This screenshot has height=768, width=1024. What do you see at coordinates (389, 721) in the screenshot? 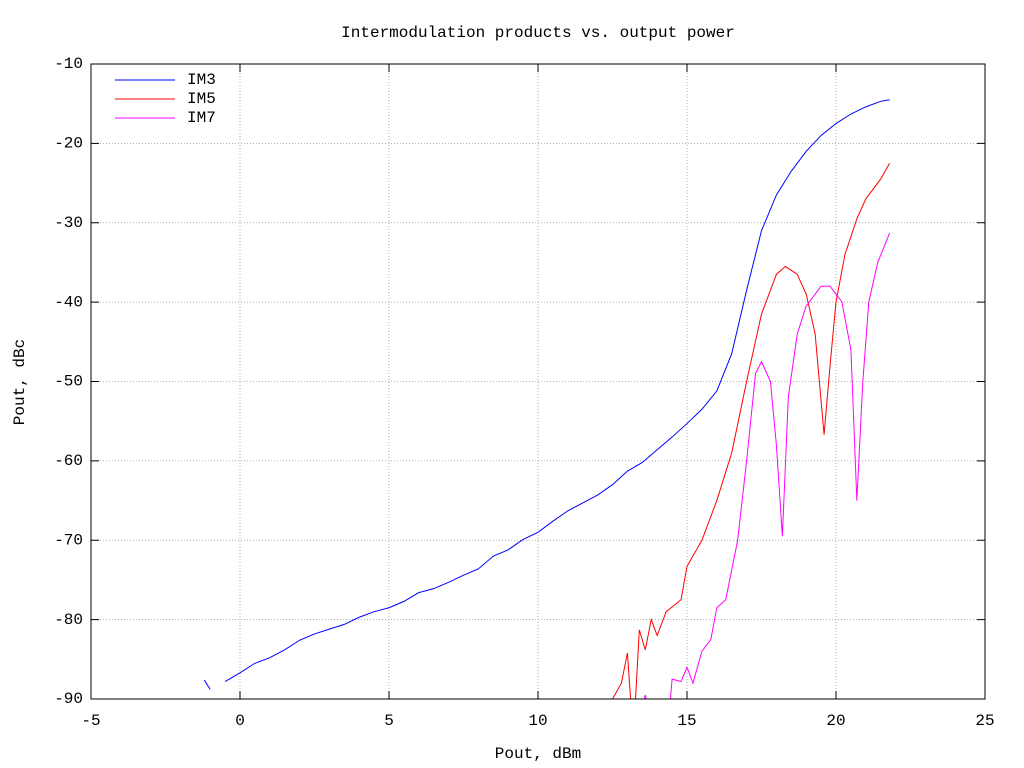
I see `x-tick-label: 5` at bounding box center [389, 721].